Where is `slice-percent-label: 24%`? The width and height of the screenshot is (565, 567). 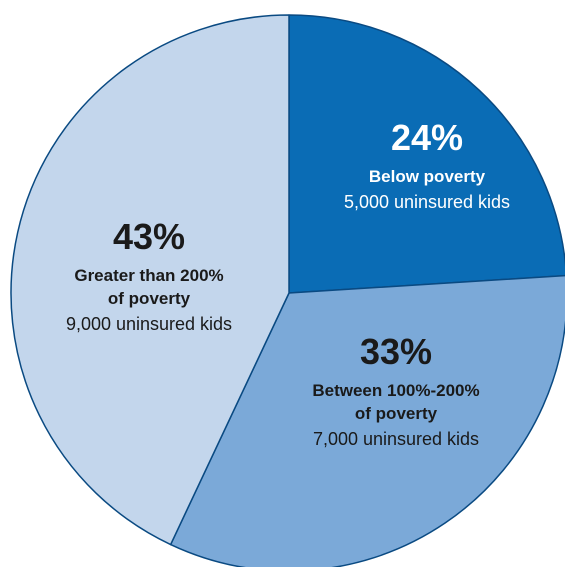
slice-percent-label: 24% is located at coordinates (427, 137).